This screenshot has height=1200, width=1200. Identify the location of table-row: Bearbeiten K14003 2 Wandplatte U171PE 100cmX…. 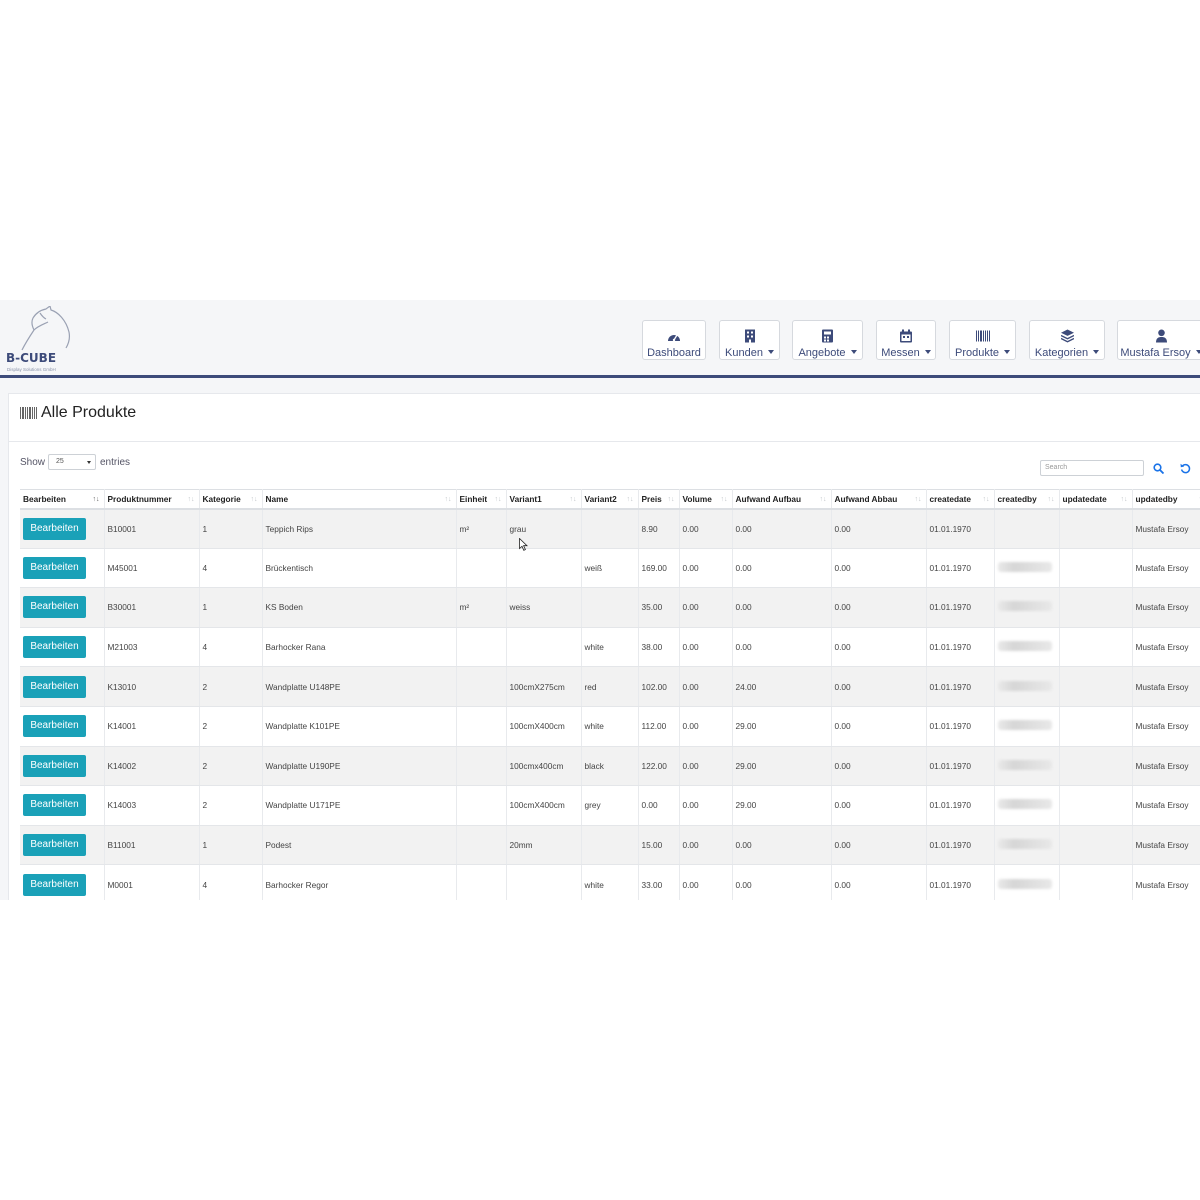
(610, 805).